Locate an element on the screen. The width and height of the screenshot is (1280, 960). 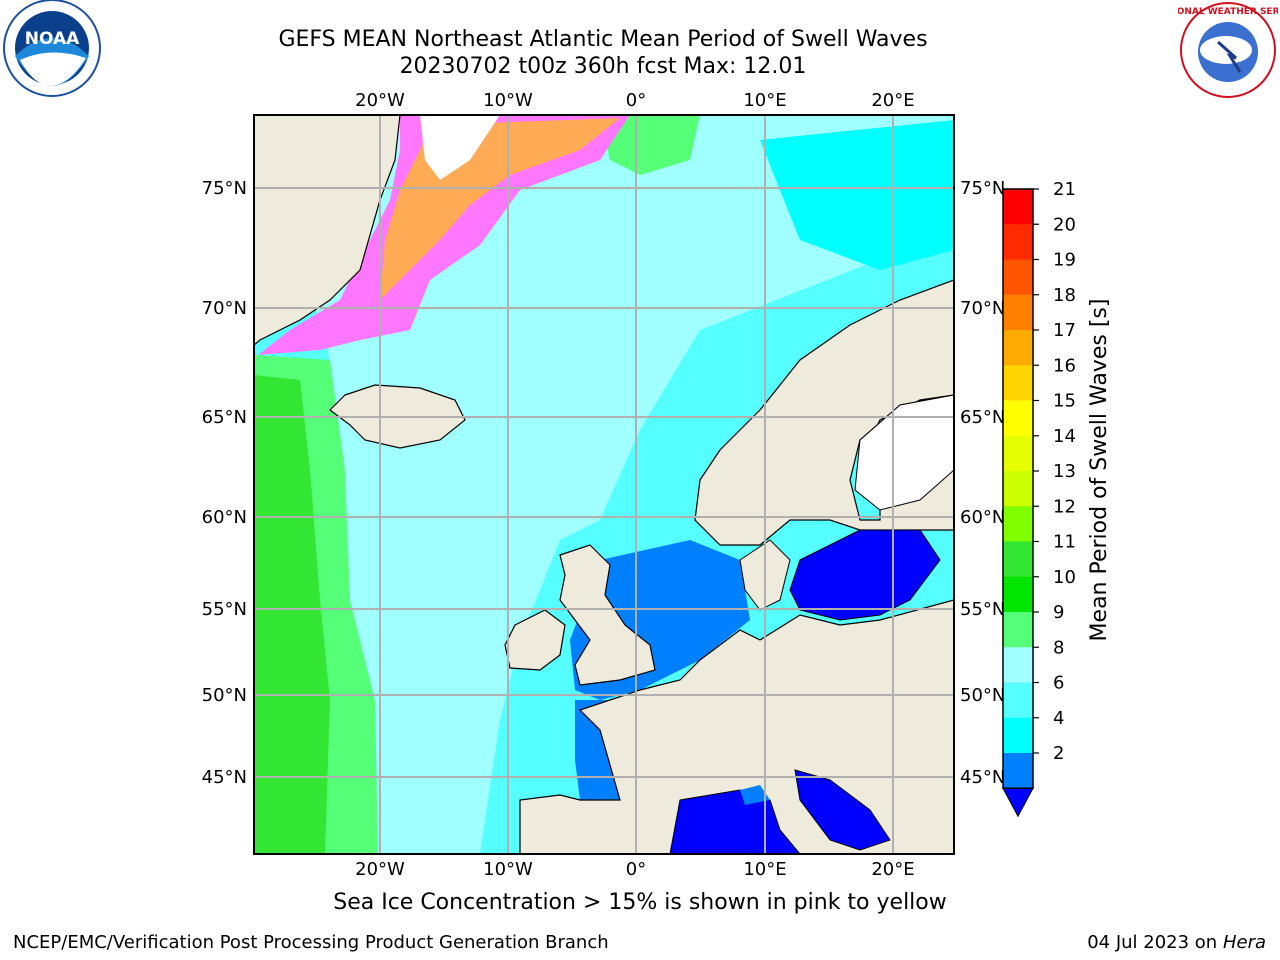
lat-label-right: 75°N is located at coordinates (982, 188).